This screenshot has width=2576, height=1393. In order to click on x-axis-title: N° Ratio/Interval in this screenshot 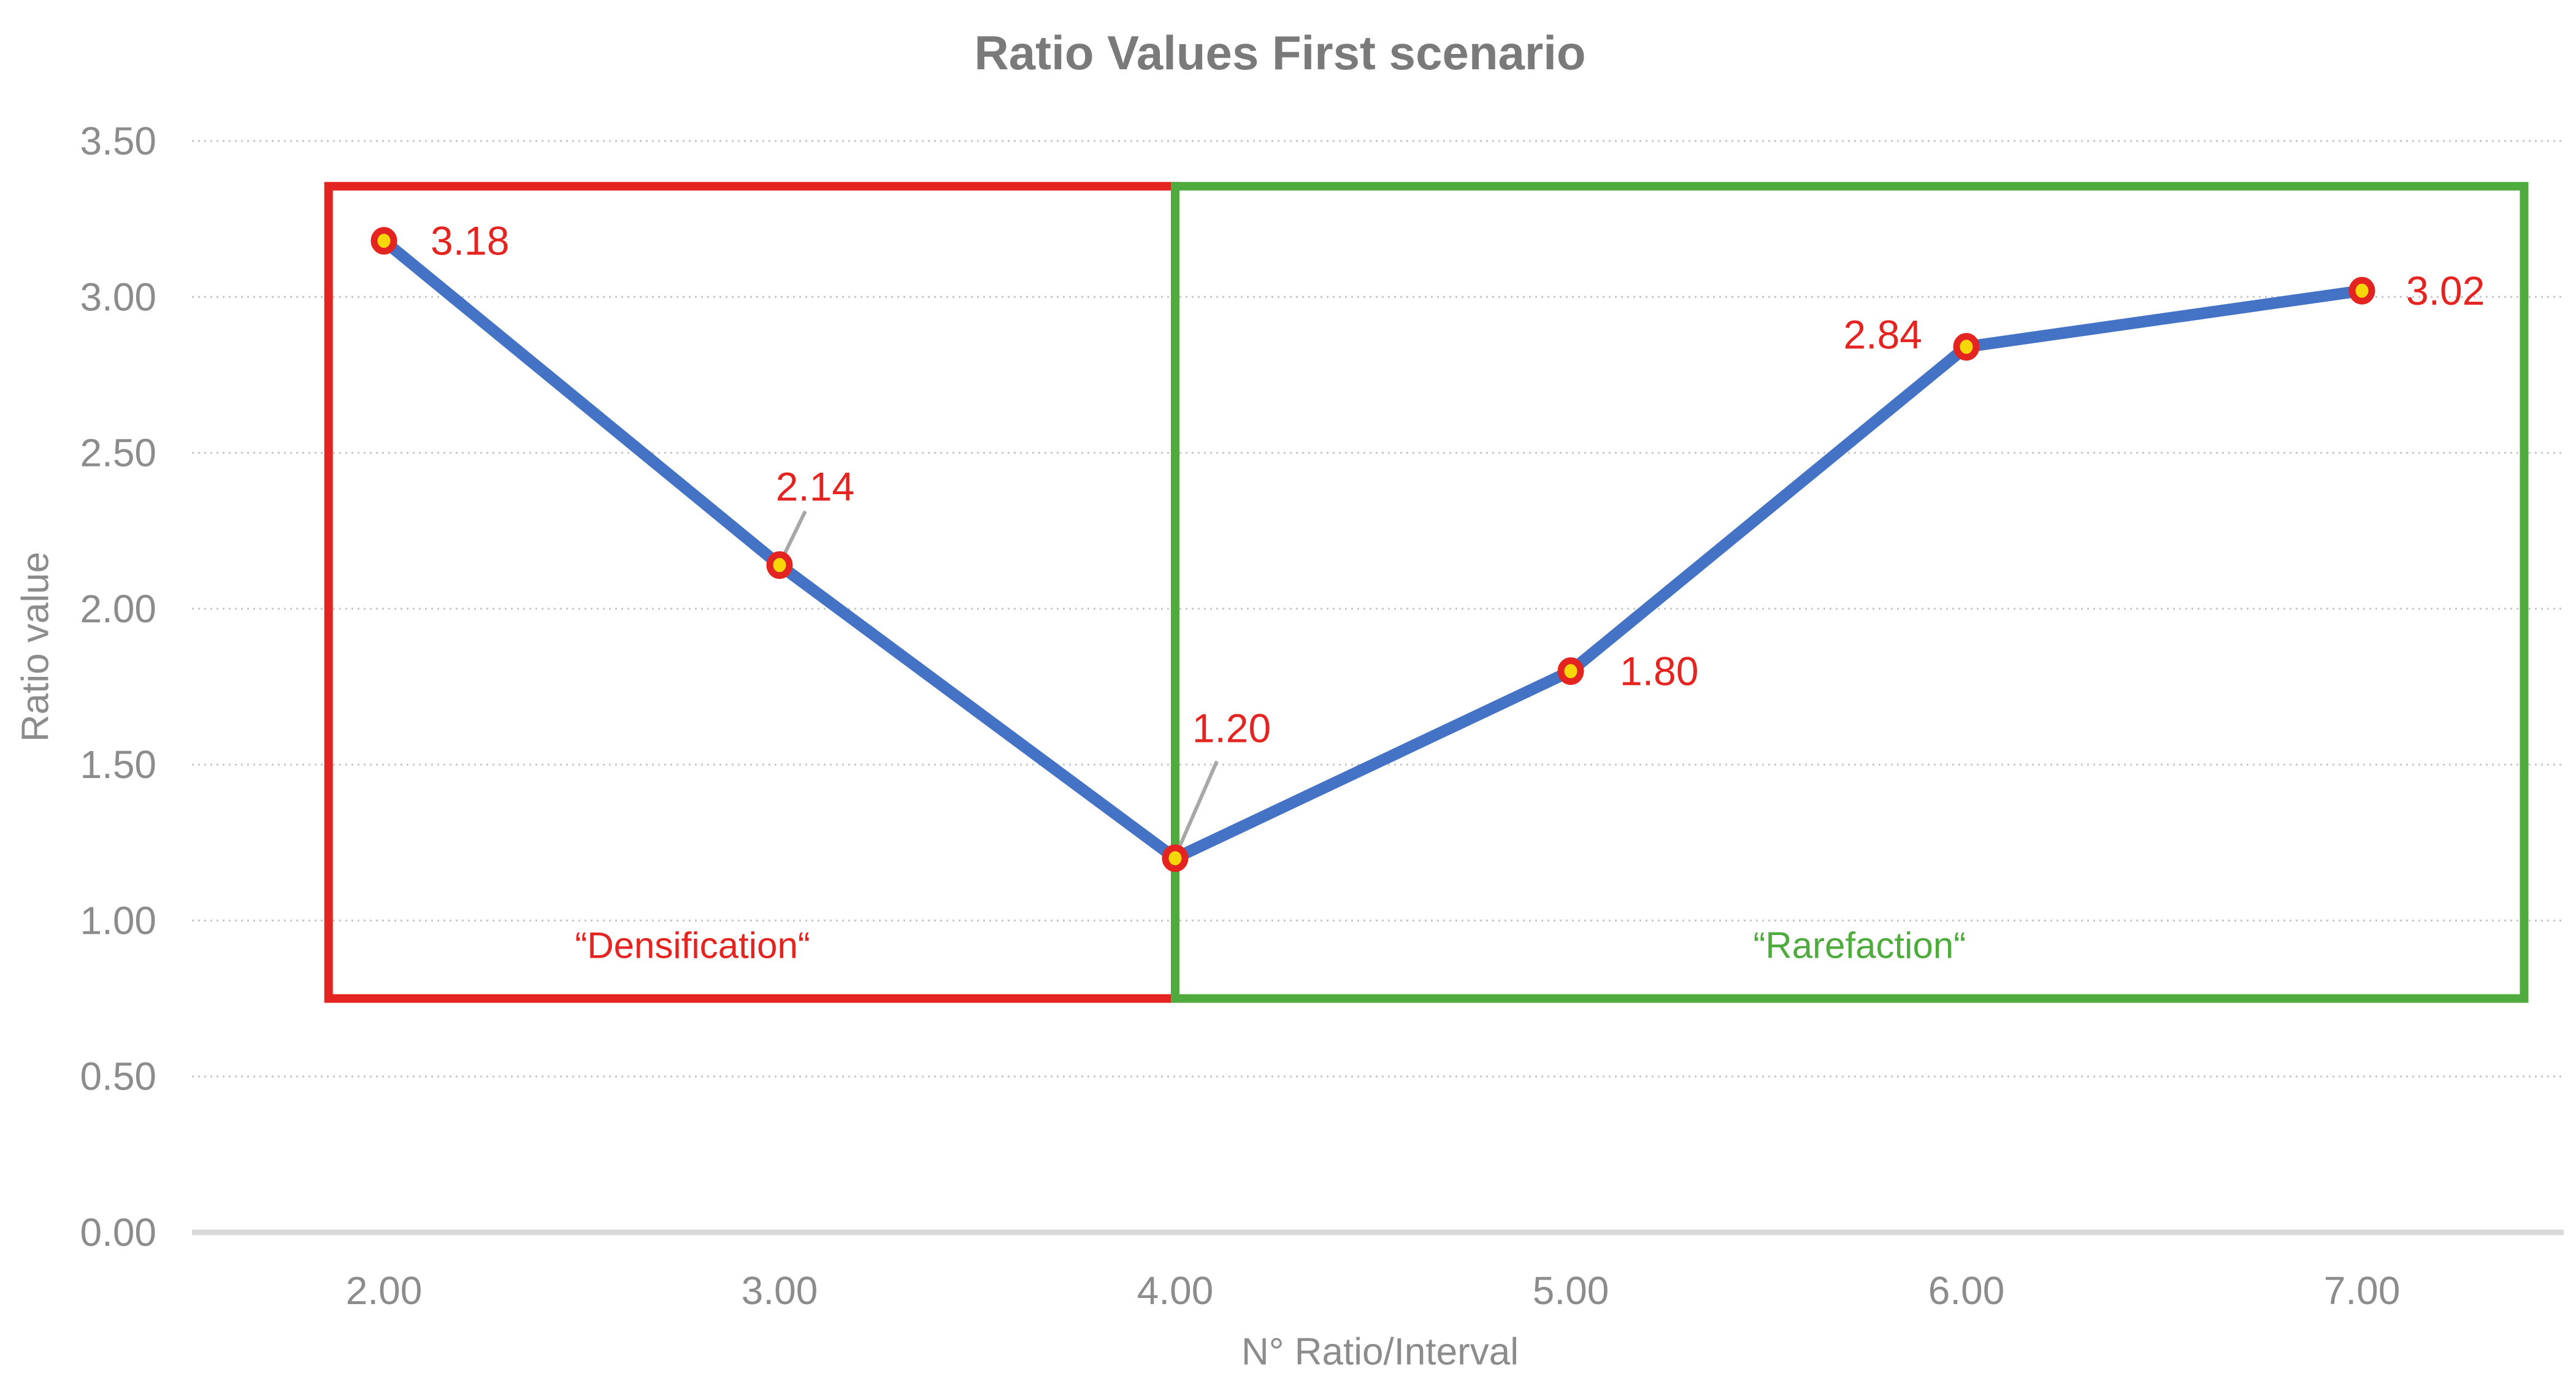, I will do `click(1380, 1352)`.